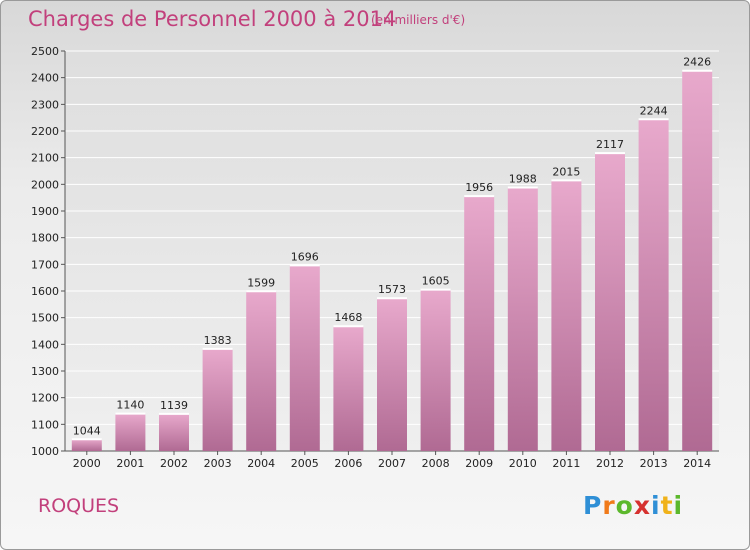 The height and width of the screenshot is (550, 750). What do you see at coordinates (45, 371) in the screenshot?
I see `y-tick-label: 1300` at bounding box center [45, 371].